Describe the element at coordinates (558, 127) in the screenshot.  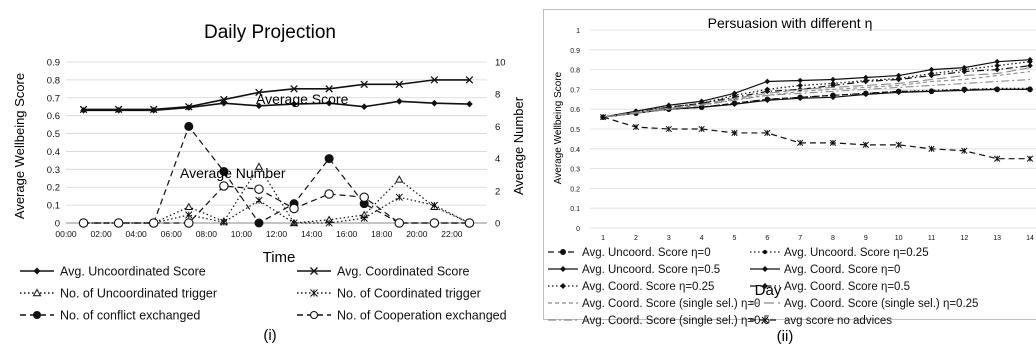
I see `y-axis-label: Average Wellbeing Score` at that location.